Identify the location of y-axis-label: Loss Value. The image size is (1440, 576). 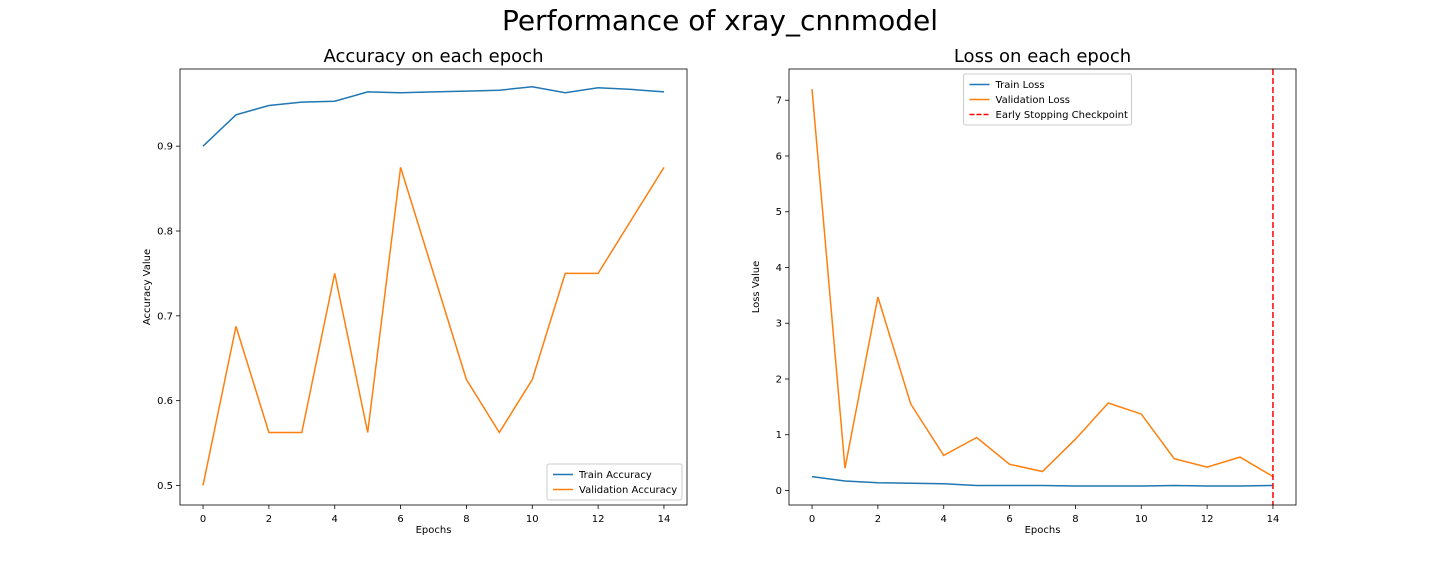
(756, 287).